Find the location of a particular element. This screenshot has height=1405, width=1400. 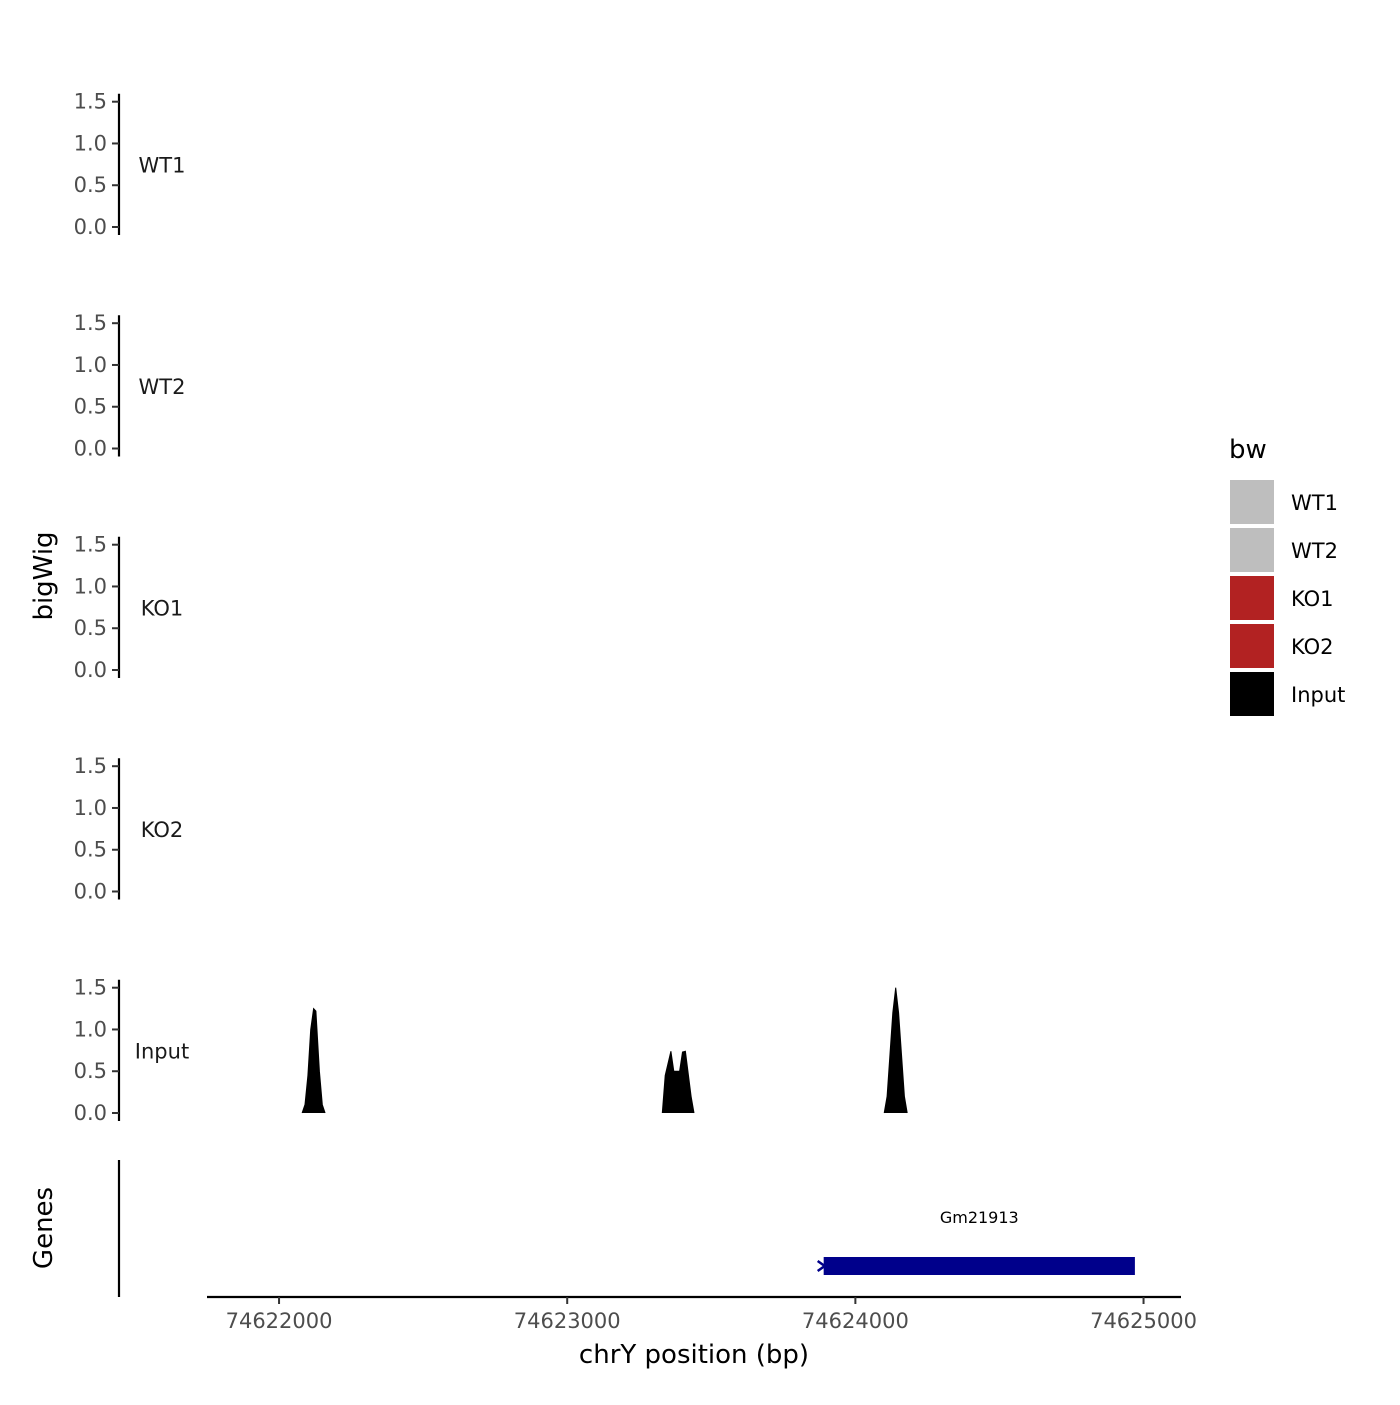

legend: bw WT1 WT2 KO1 KO2 Input is located at coordinates (1287, 575).